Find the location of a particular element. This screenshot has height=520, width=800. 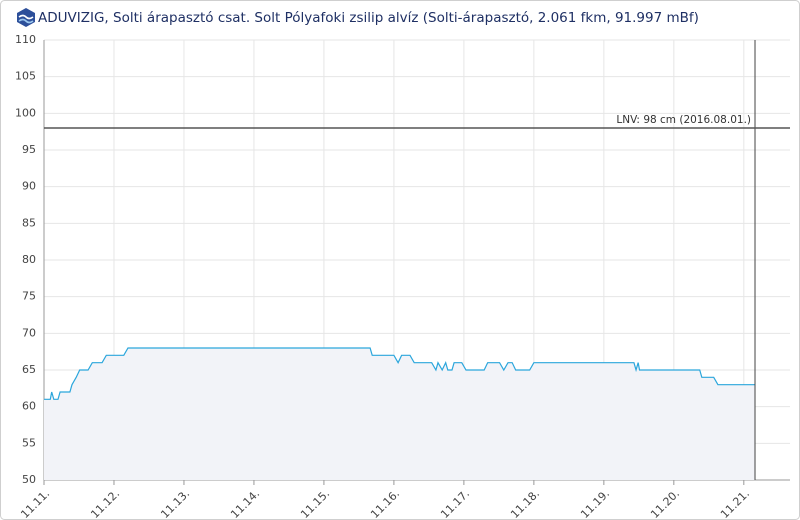

y-tick-label: 100 is located at coordinates (25, 112).